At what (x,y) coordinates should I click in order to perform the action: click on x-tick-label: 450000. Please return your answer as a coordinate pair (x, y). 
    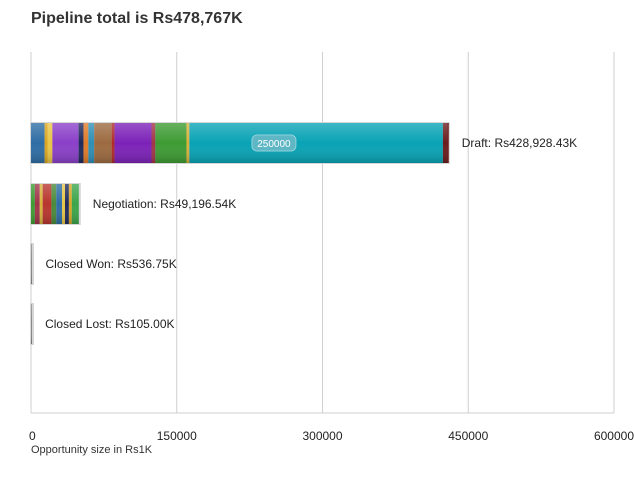
    Looking at the image, I should click on (468, 436).